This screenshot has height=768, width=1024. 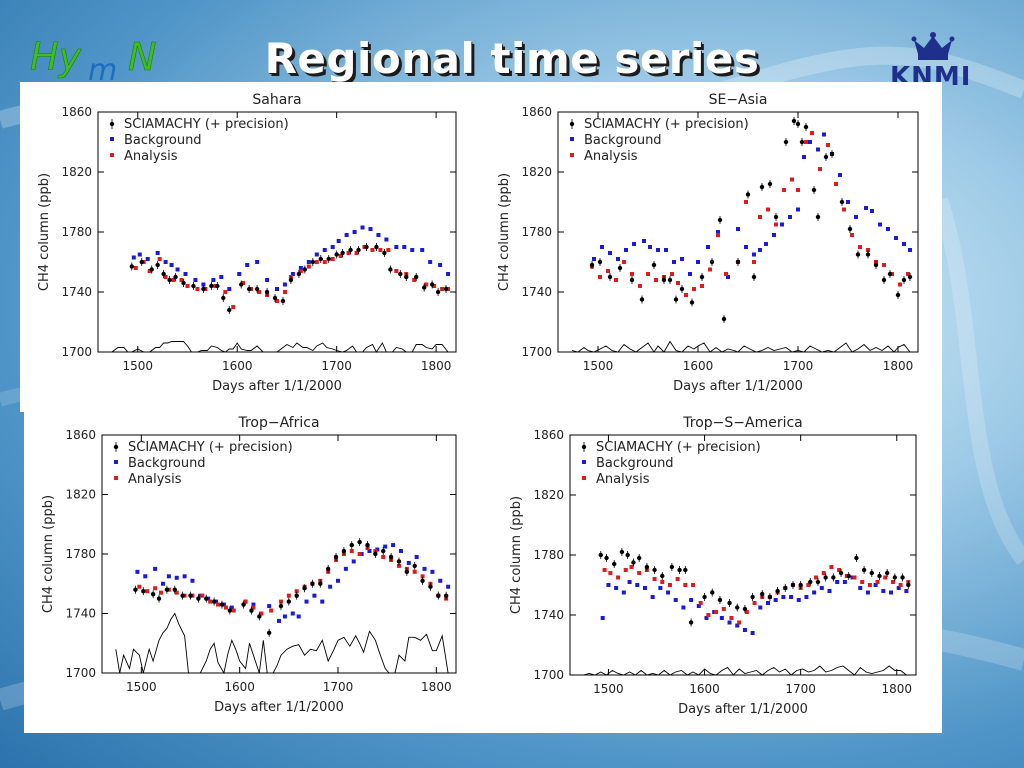 What do you see at coordinates (138, 366) in the screenshot?
I see `x-tick-label: 1500` at bounding box center [138, 366].